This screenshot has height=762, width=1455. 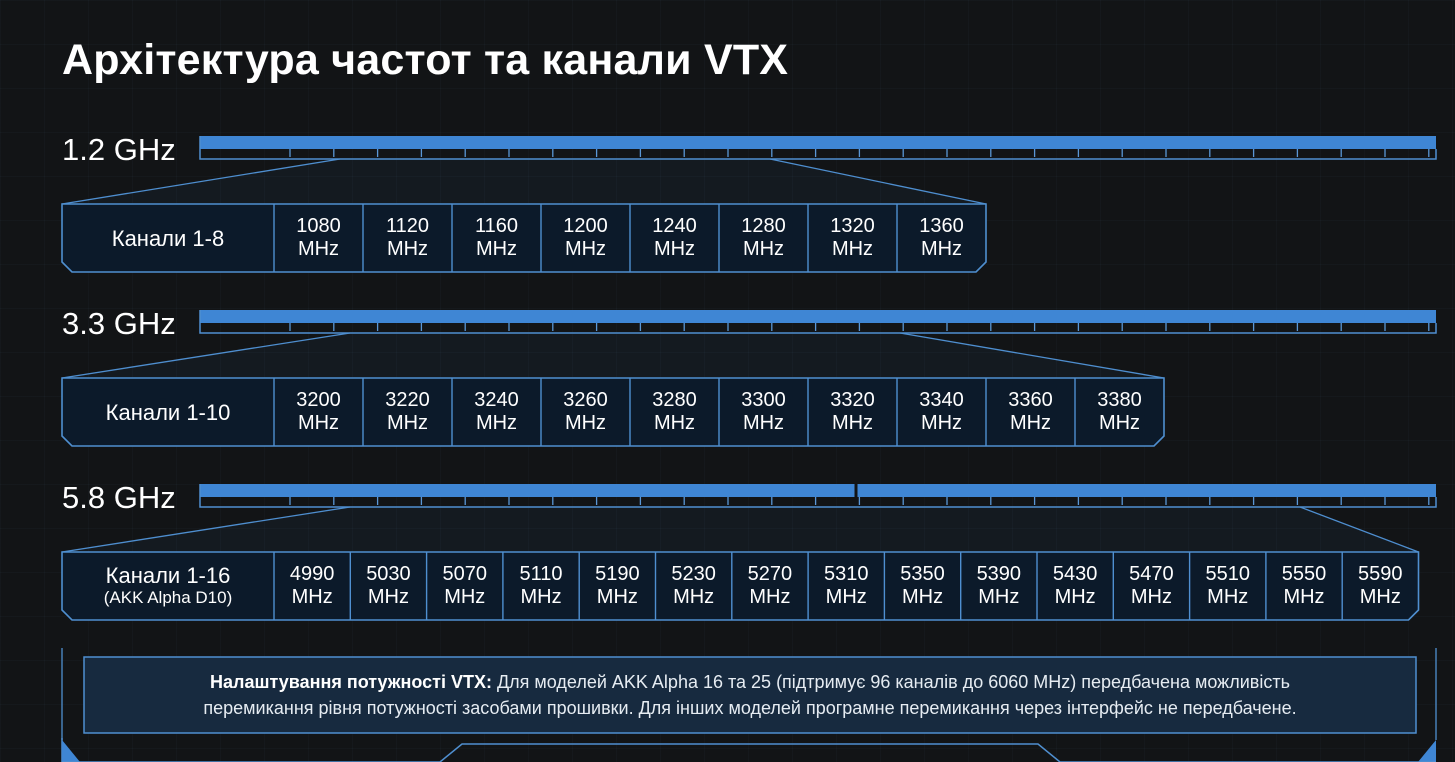 I want to click on frequency-value: 5270, so click(x=770, y=574).